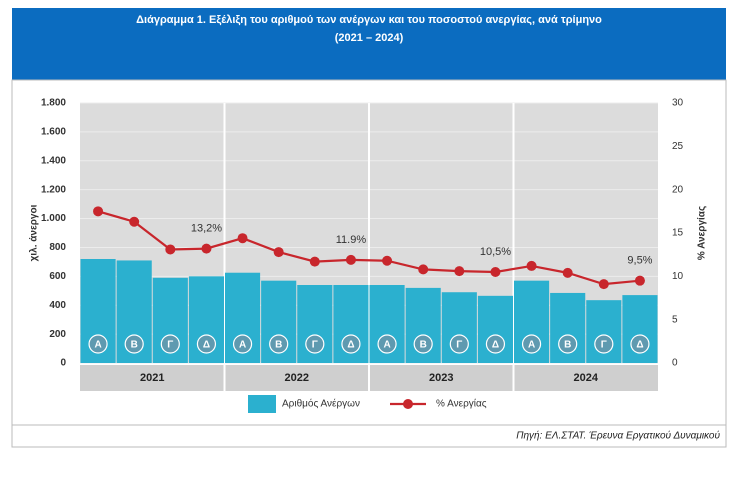 Image resolution: width=738 pixels, height=492 pixels. I want to click on y2-tick-label: 25, so click(678, 146).